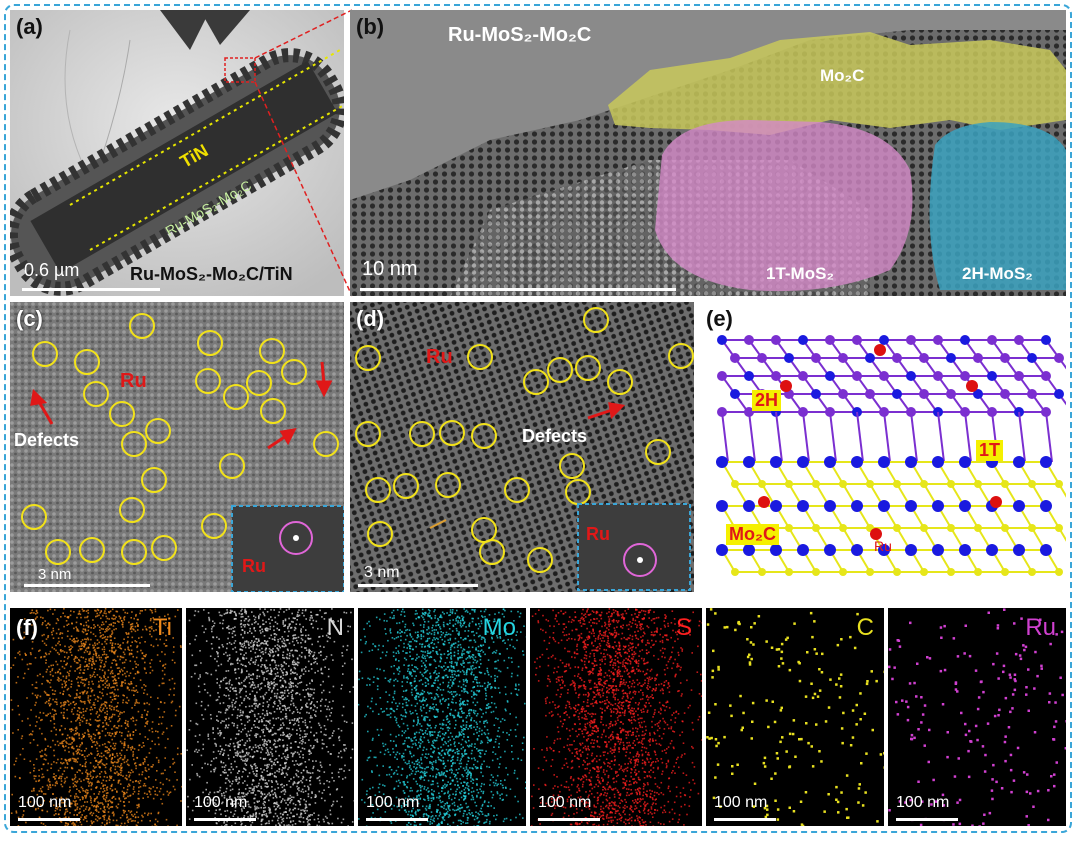 This screenshot has height=841, width=1080. I want to click on panel-d-haadf: (d) Ru Defects Ru 3 nm, so click(522, 447).